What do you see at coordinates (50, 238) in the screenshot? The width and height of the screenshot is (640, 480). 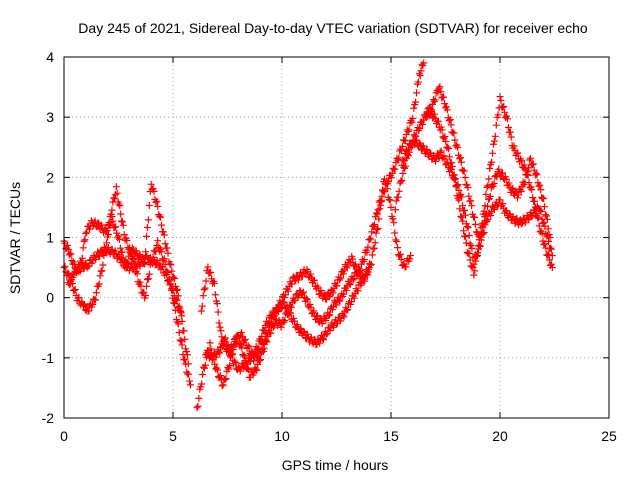 I see `y-tick-label: 1` at bounding box center [50, 238].